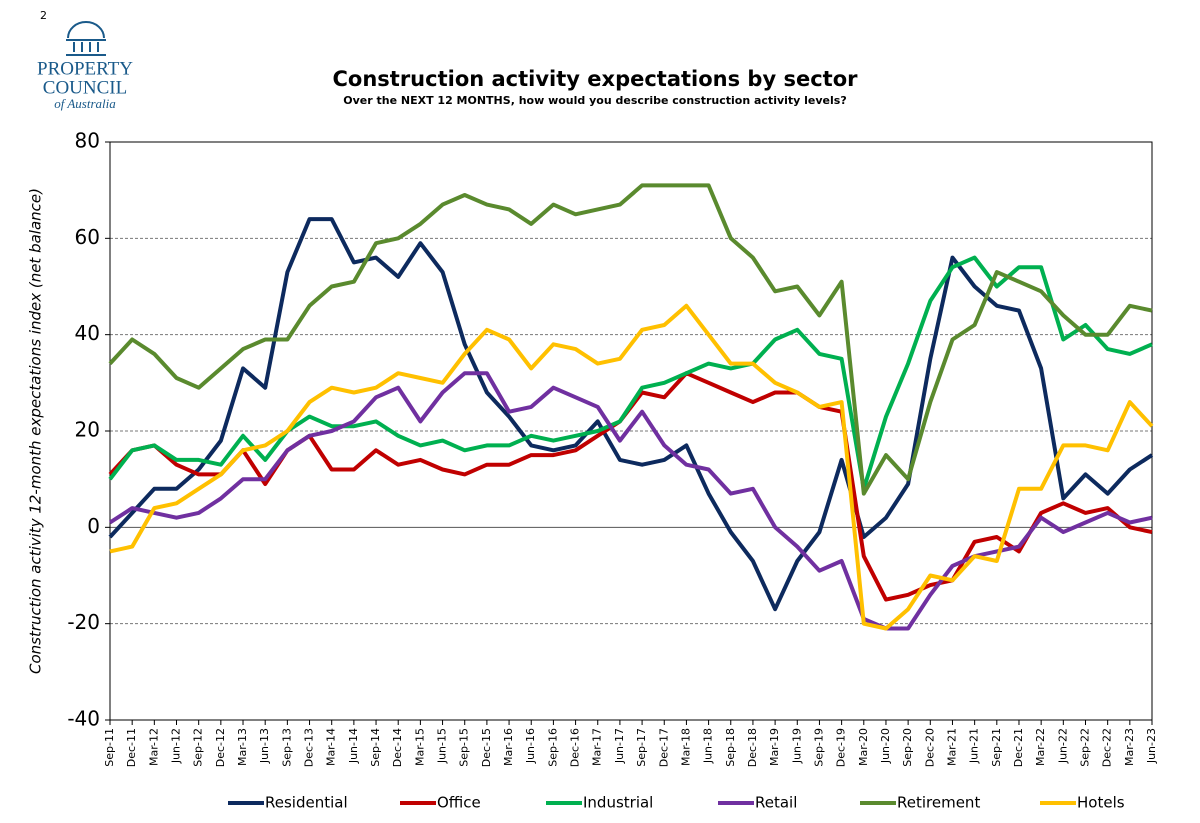 The width and height of the screenshot is (1200, 823). I want to click on x-tick-label: Dec-16, so click(575, 747).